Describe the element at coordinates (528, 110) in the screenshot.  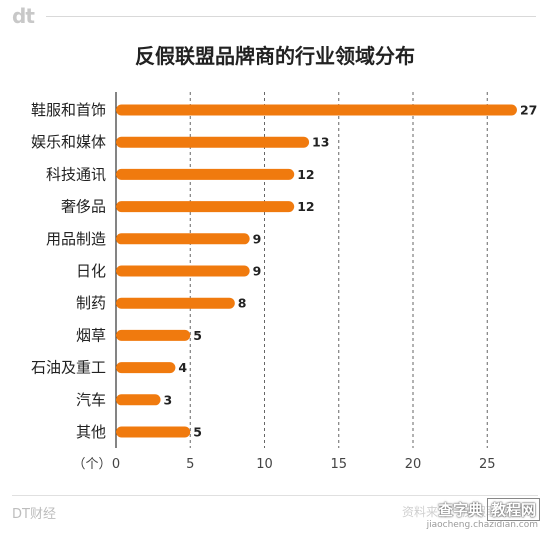
I see `value-label: 27` at that location.